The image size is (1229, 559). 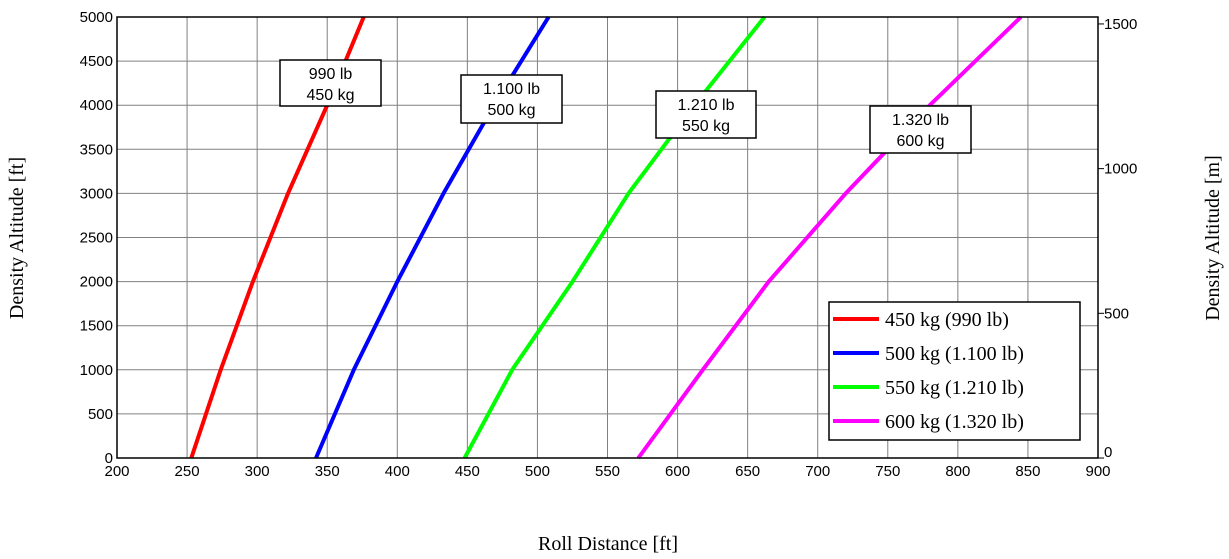 What do you see at coordinates (96, 61) in the screenshot?
I see `y-tick-label: 4500` at bounding box center [96, 61].